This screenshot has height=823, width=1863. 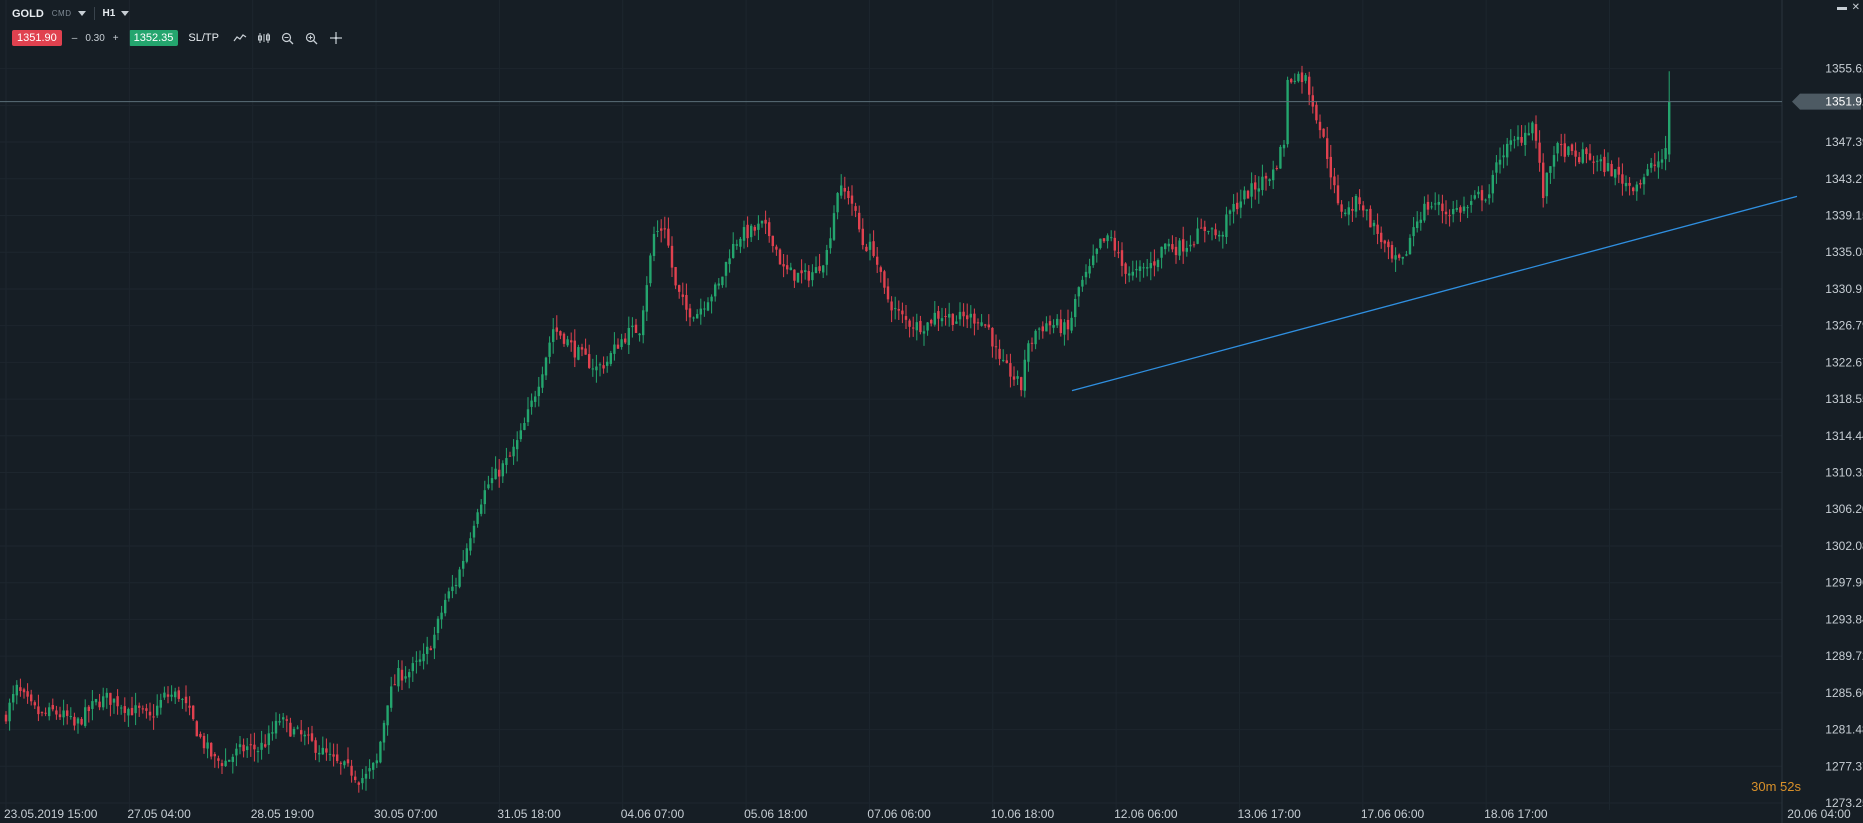 What do you see at coordinates (153, 38) in the screenshot?
I see `buy-price-button: 1352.35` at bounding box center [153, 38].